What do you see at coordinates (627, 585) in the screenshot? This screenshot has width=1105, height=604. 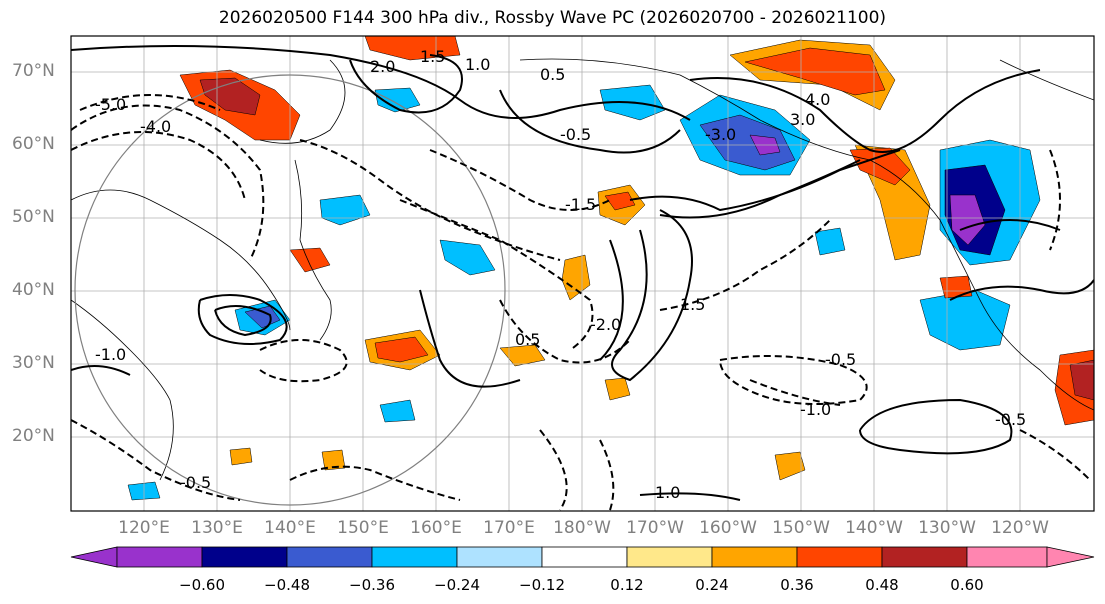 I see `colorbar-tick: 0.12` at bounding box center [627, 585].